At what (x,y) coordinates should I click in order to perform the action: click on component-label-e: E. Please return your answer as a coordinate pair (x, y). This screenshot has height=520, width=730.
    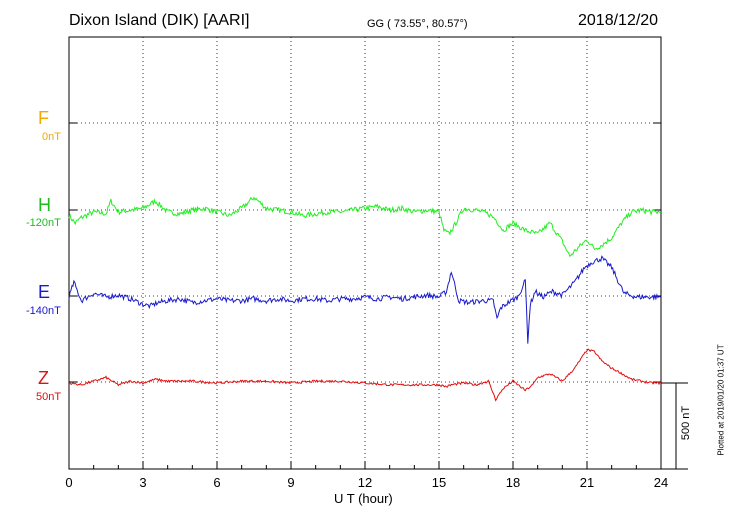
    Looking at the image, I should click on (44, 292).